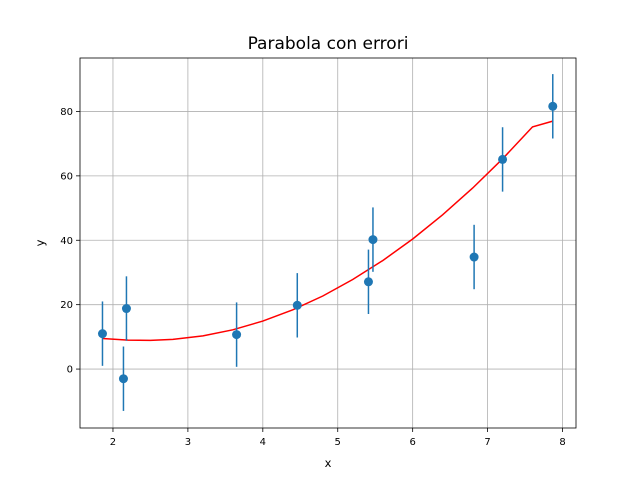 This screenshot has height=480, width=640. Describe the element at coordinates (188, 442) in the screenshot. I see `x-tick-label: 3` at that location.